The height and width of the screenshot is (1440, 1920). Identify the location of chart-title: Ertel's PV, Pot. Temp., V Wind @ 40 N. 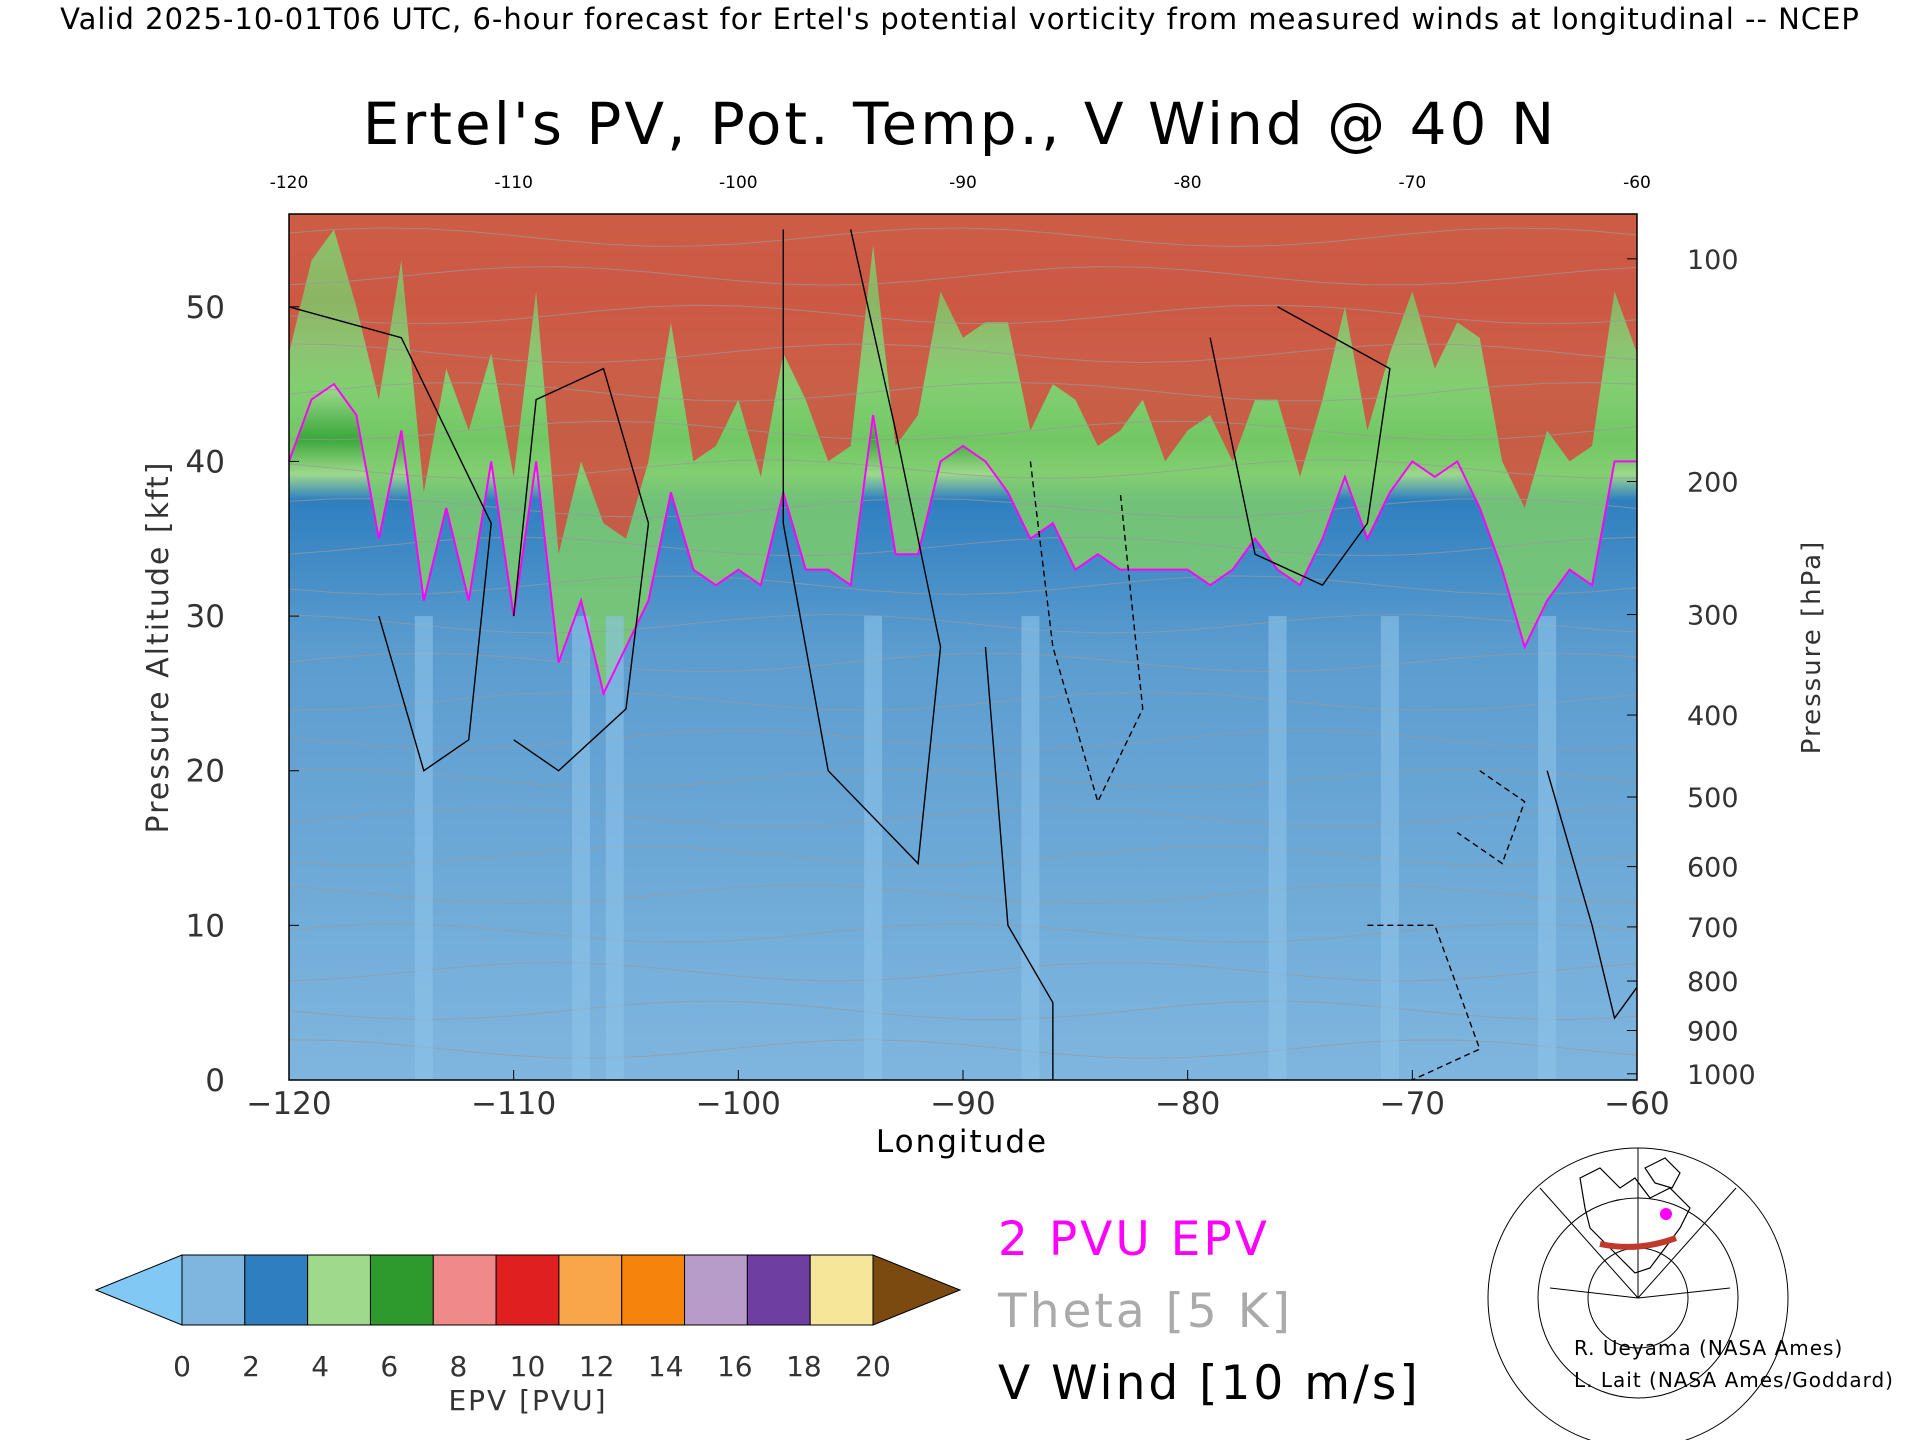
(960, 124).